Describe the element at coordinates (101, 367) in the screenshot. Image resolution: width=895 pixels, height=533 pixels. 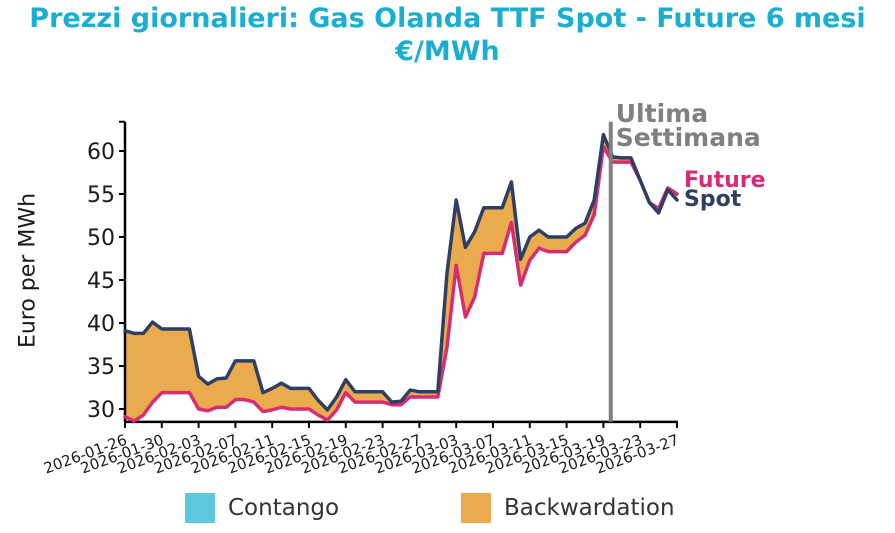
I see `y-tick-label: 35` at that location.